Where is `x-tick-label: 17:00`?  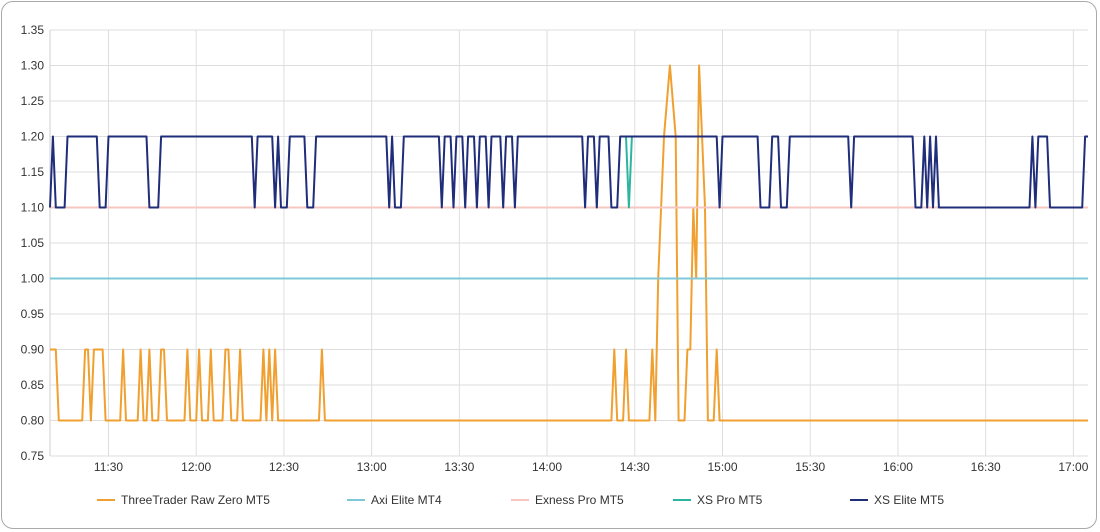
x-tick-label: 17:00 is located at coordinates (1073, 467).